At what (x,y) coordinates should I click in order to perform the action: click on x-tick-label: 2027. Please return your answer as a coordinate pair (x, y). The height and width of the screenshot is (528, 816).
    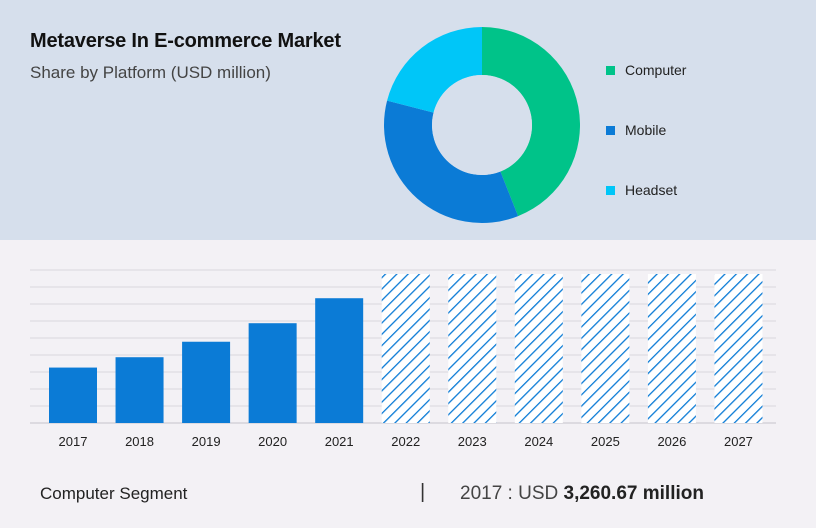
    Looking at the image, I should click on (738, 441).